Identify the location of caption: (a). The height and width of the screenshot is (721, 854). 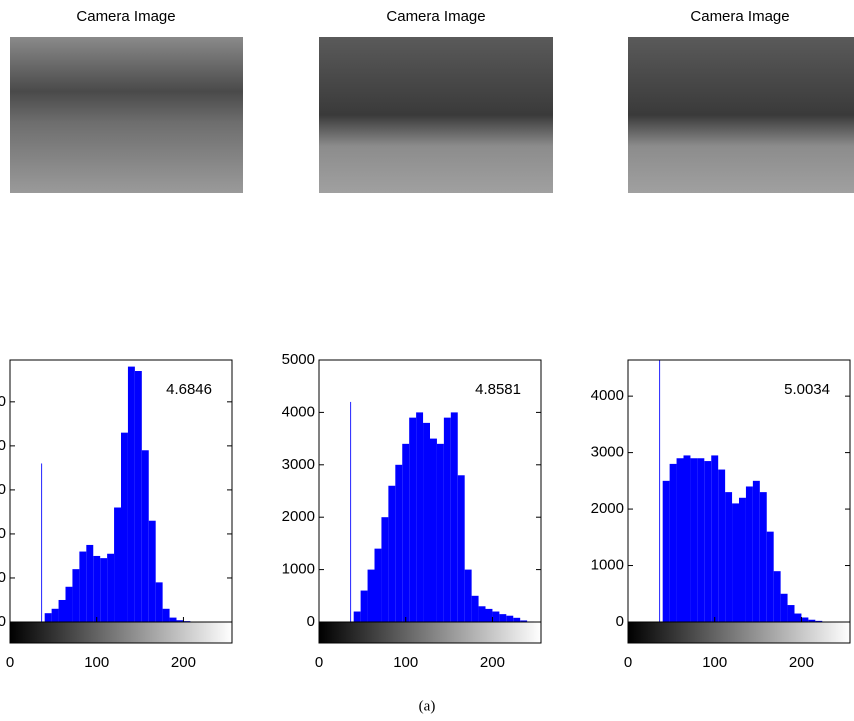
(427, 706).